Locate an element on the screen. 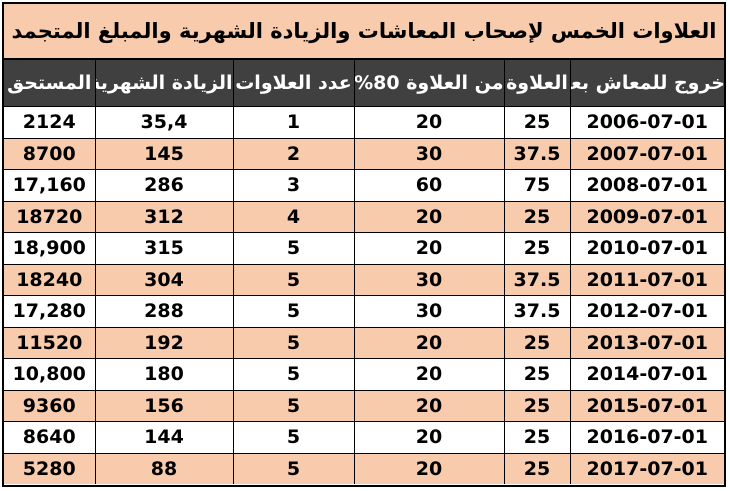  table-row: 18720 312 4 20 25 2009-07-01 is located at coordinates (364, 216).